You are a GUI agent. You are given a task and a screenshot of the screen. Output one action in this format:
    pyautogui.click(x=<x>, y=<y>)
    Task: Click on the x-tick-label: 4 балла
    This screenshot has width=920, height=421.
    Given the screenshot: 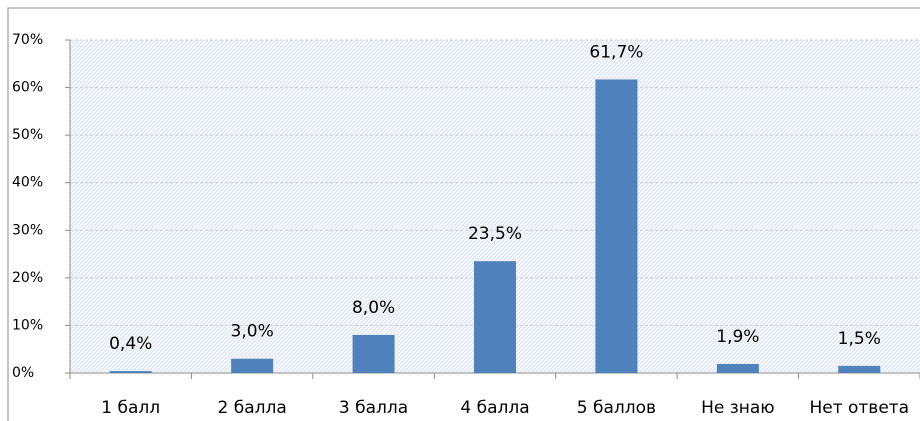 What is the action you would take?
    pyautogui.click(x=494, y=408)
    